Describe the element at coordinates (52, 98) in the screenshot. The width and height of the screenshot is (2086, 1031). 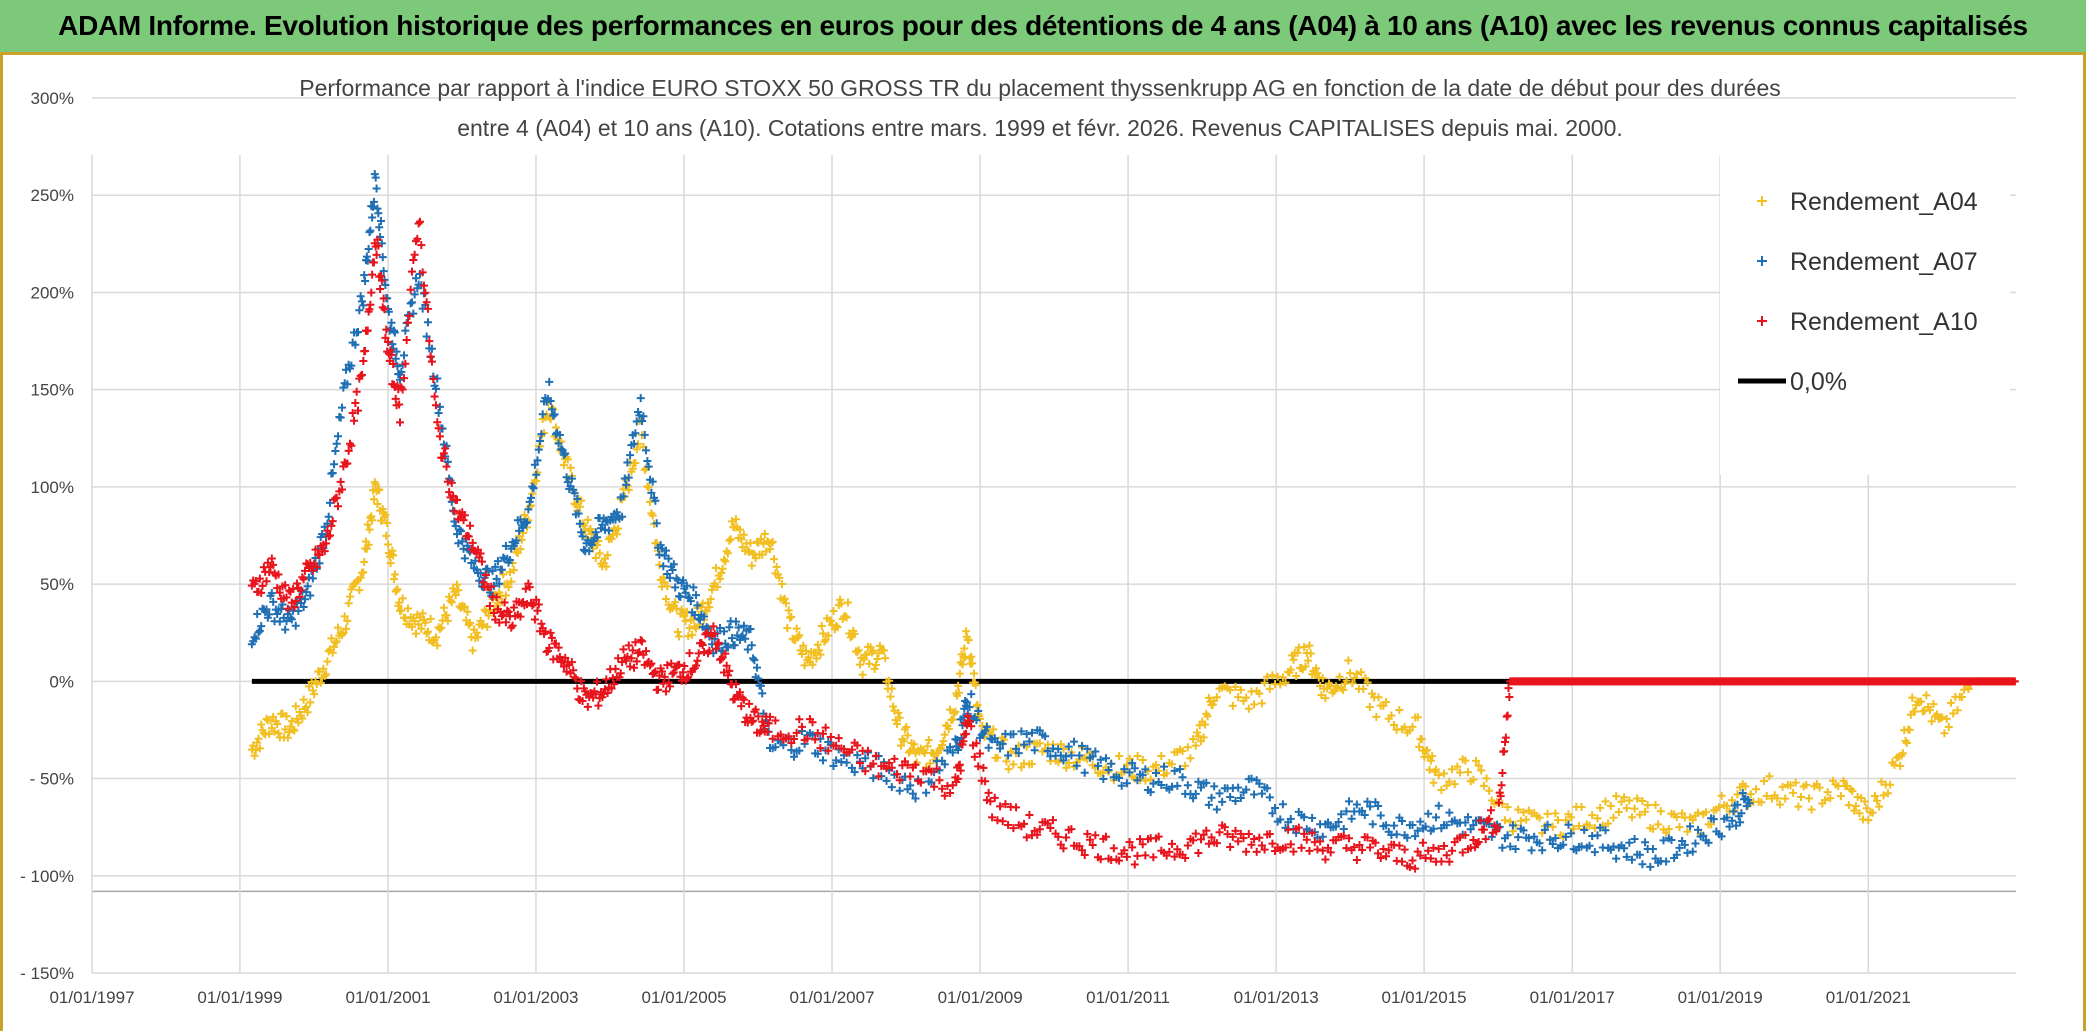
I see `y-tick-label: 300%` at that location.